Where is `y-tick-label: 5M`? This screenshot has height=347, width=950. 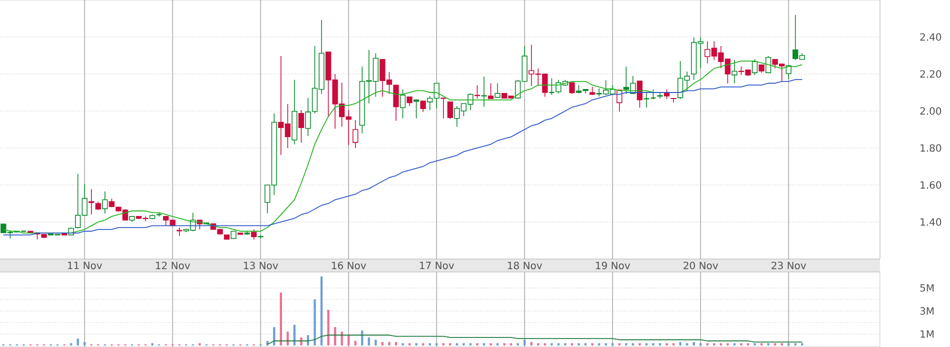
y-tick-label: 5M is located at coordinates (927, 288).